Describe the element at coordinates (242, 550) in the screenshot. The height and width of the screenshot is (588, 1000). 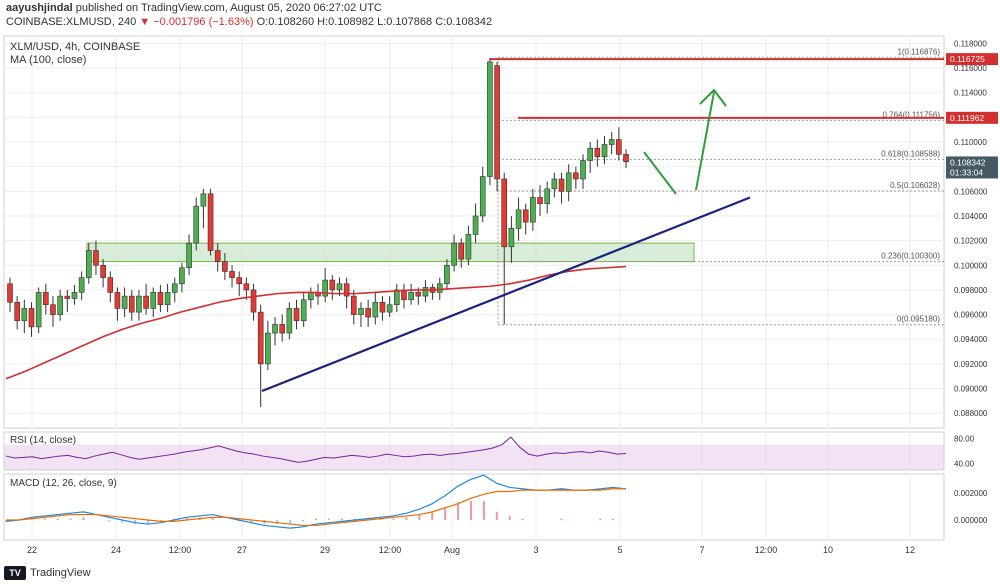
I see `x-tick-label: 27` at that location.